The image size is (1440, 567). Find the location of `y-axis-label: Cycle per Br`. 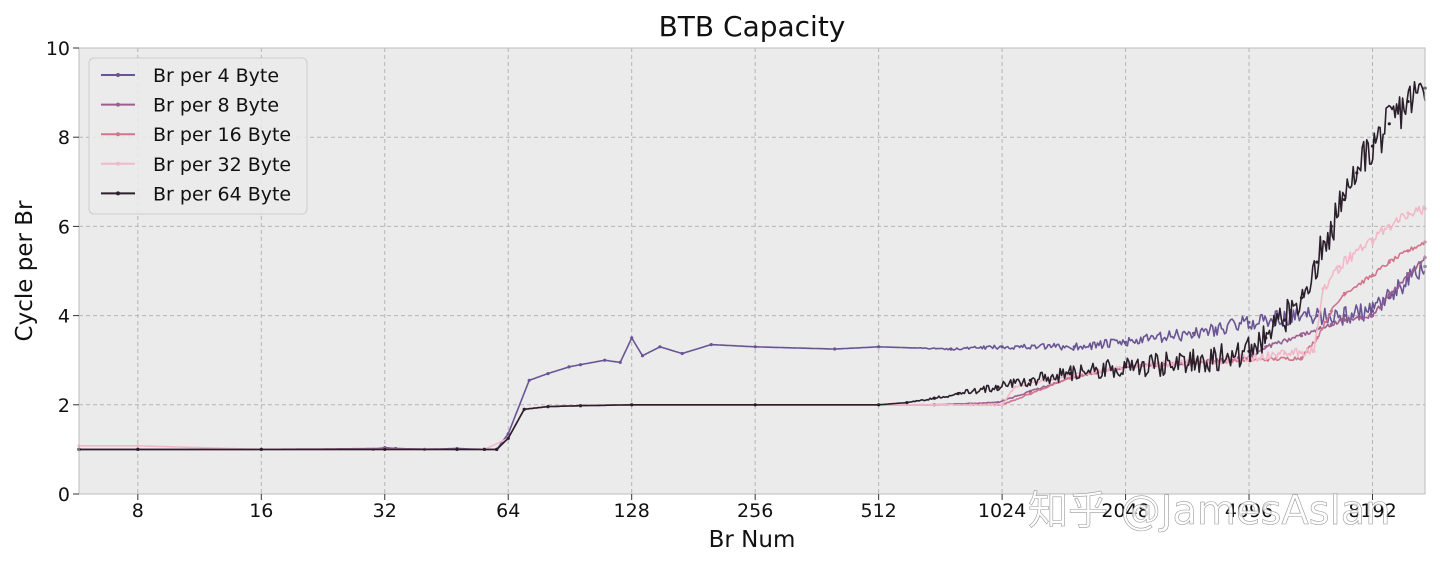

y-axis-label: Cycle per Br is located at coordinates (25, 270).